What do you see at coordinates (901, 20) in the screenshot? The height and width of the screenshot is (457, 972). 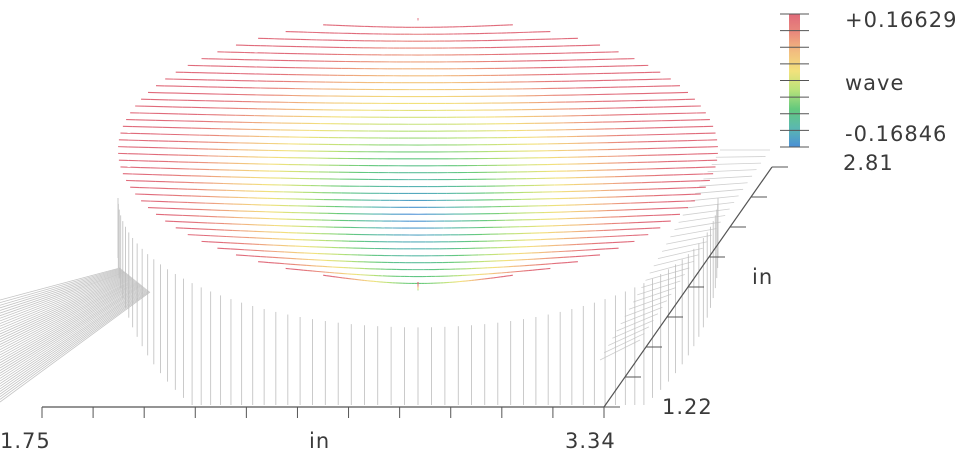 I see `color-scale-max-label: +0.16629` at bounding box center [901, 20].